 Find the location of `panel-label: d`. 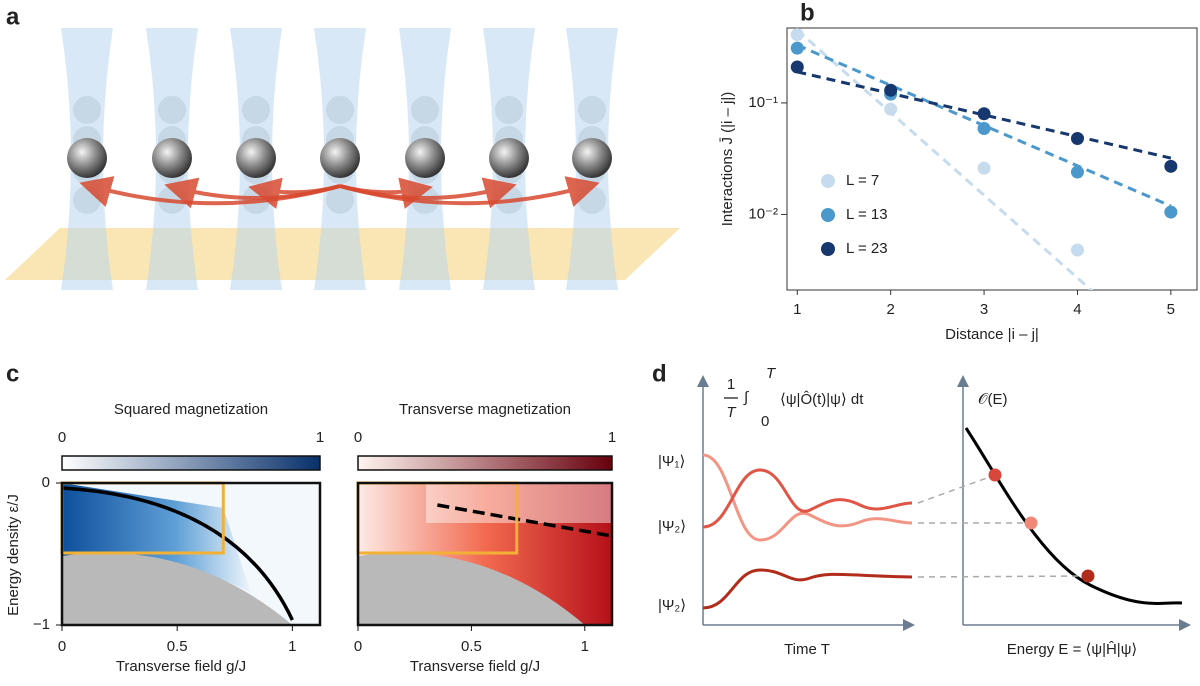

panel-label: d is located at coordinates (659, 373).